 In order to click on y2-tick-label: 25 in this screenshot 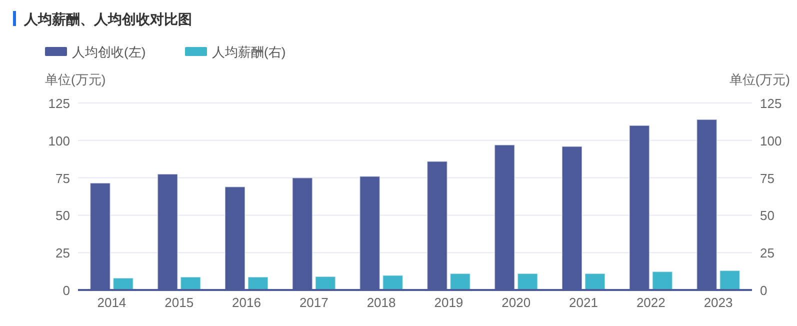, I will do `click(767, 253)`.